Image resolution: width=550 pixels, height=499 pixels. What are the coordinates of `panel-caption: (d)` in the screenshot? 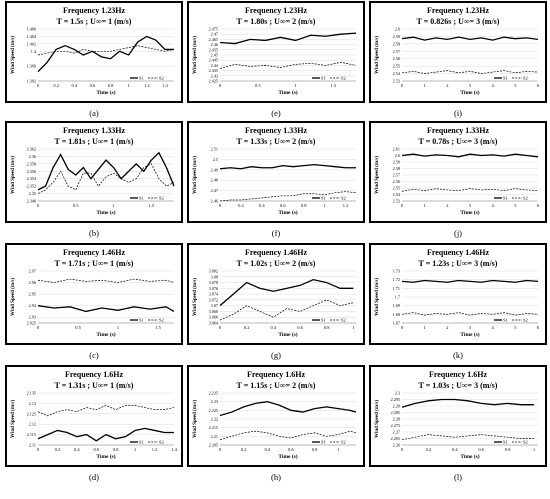 It's located at (94, 477).